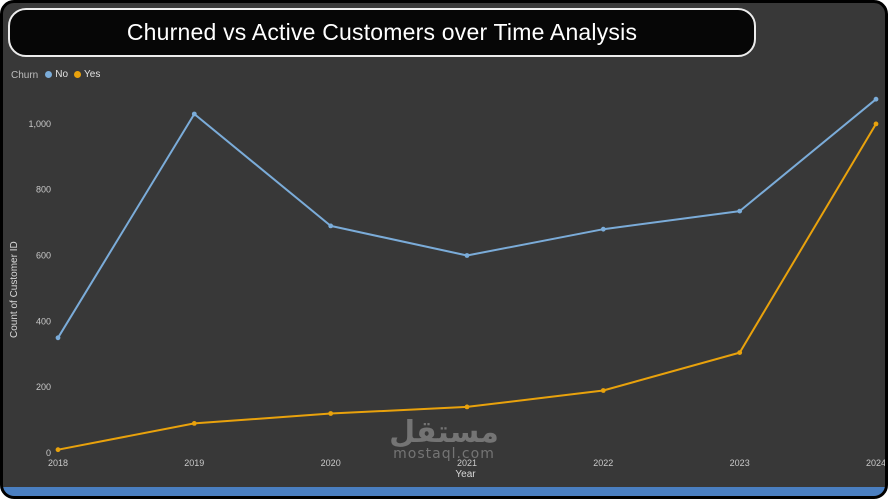 This screenshot has width=888, height=499. Describe the element at coordinates (740, 463) in the screenshot. I see `x-tick-label: 2023` at that location.